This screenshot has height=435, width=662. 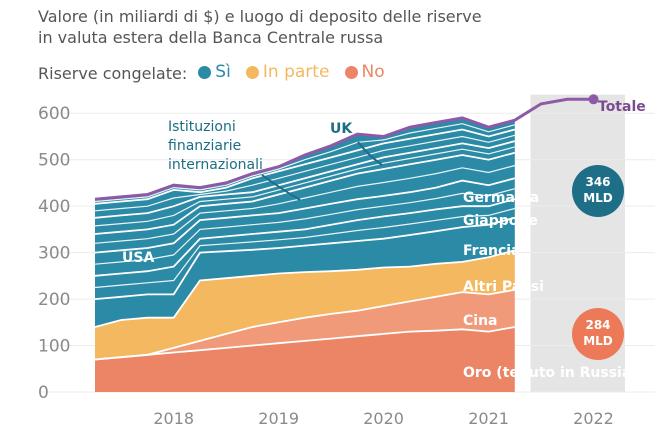 I want to click on label-istituzioni-3: internazionali, so click(x=215, y=165).